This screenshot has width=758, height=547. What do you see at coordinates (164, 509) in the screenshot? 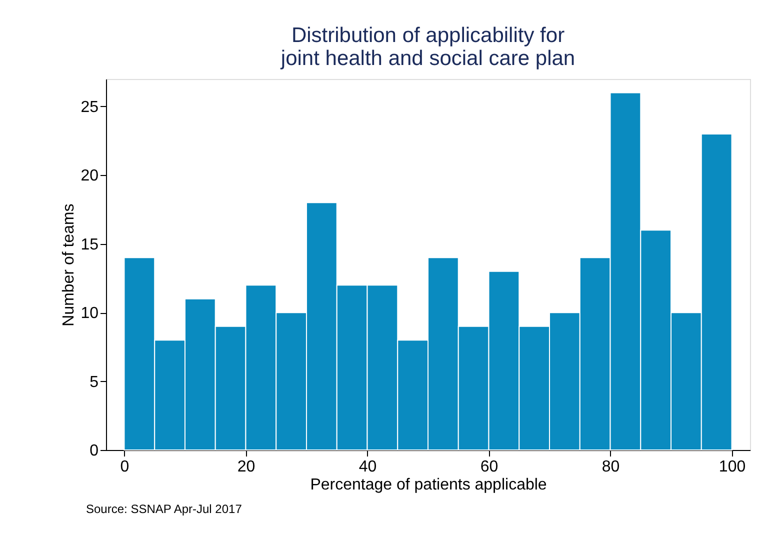
I see `source-note: Source: SSNAP Apr-Jul 2017` at bounding box center [164, 509].